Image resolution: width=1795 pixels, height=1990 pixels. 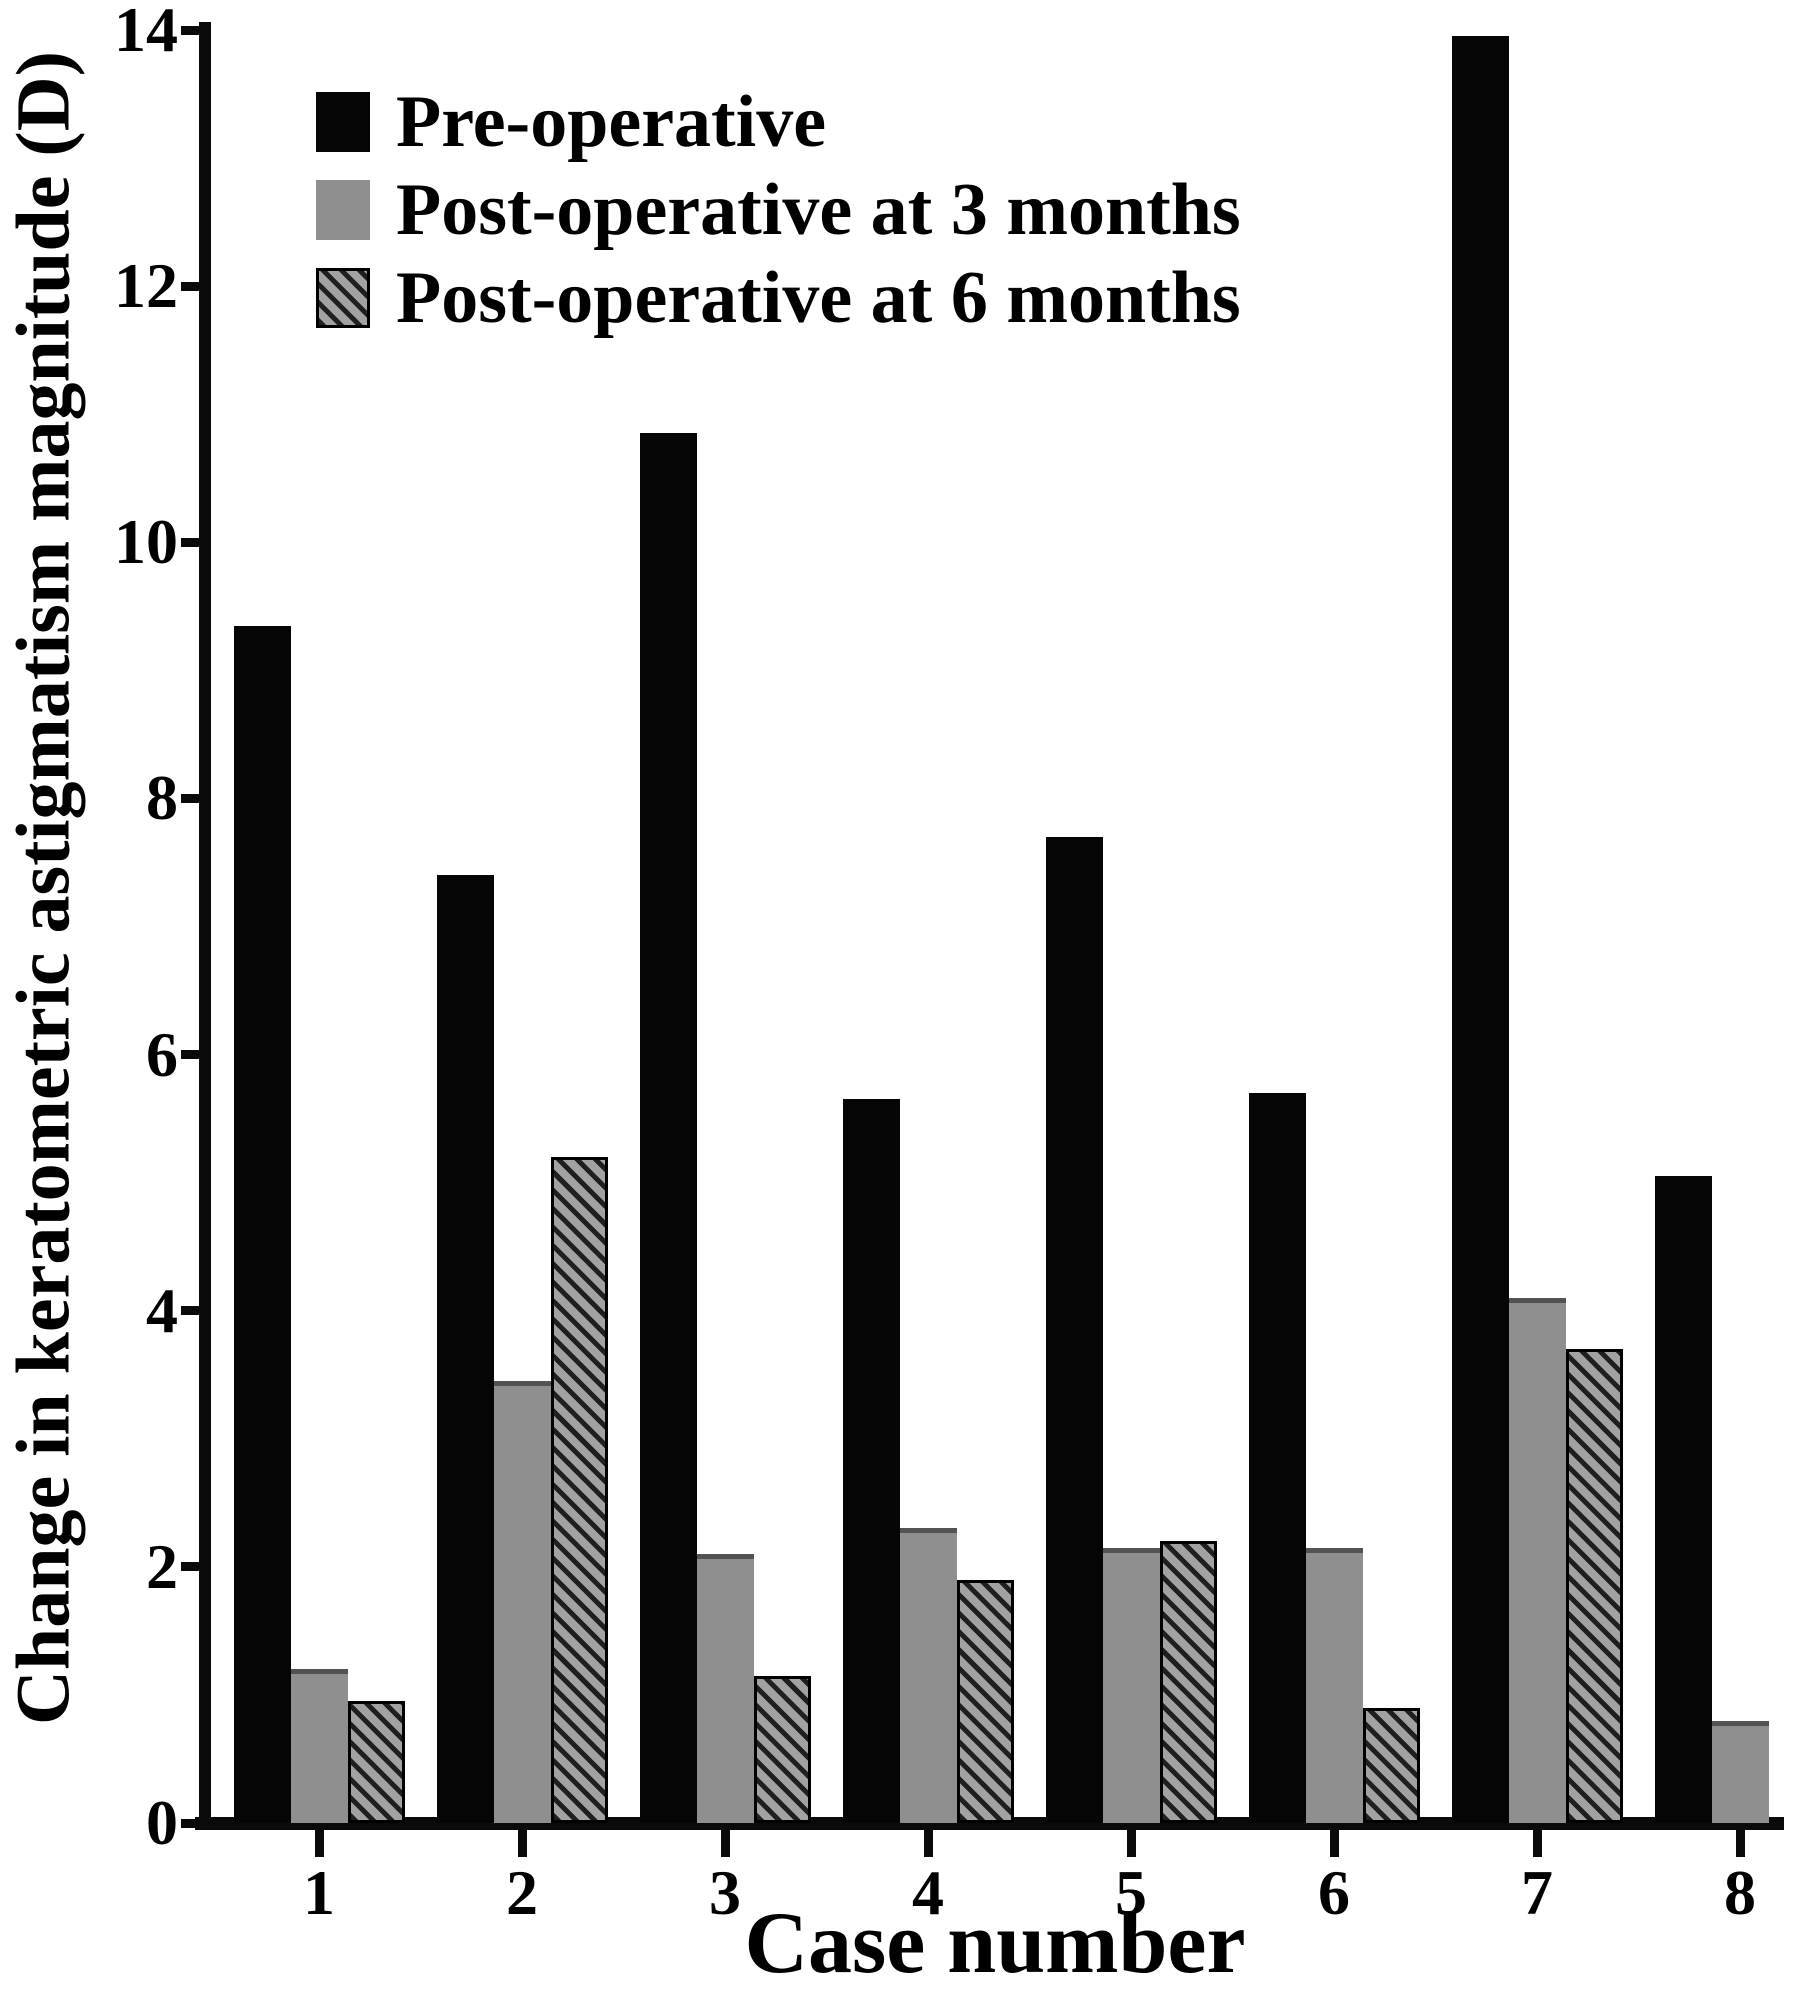 I want to click on legend-swatch-gray-icon, so click(x=343, y=210).